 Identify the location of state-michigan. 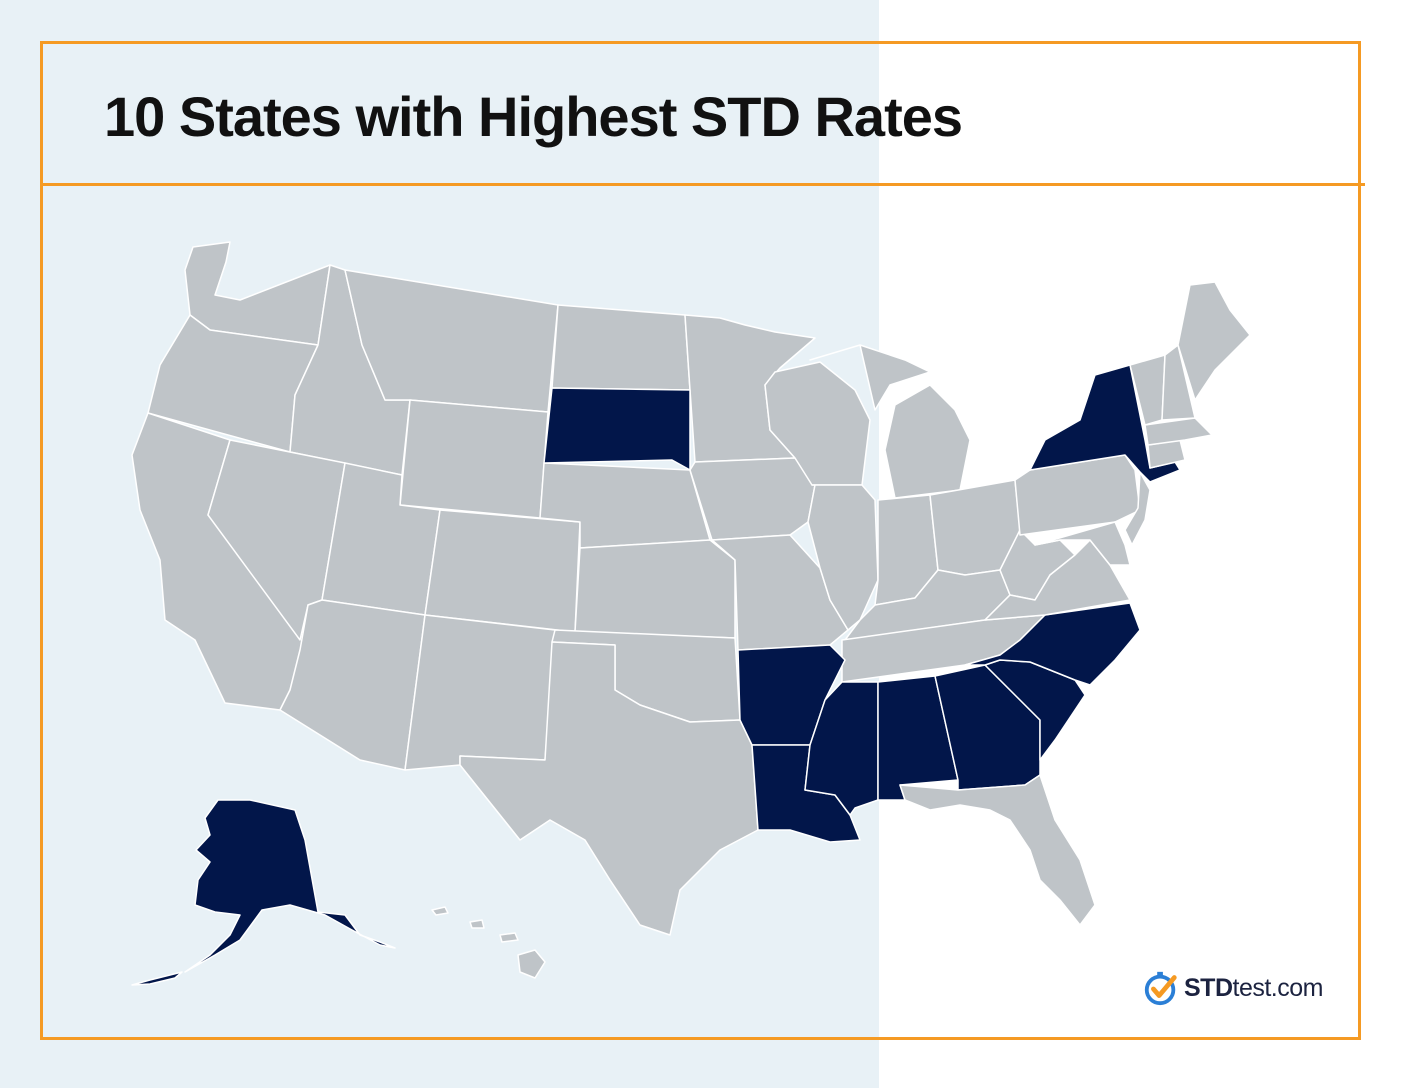
(890, 421).